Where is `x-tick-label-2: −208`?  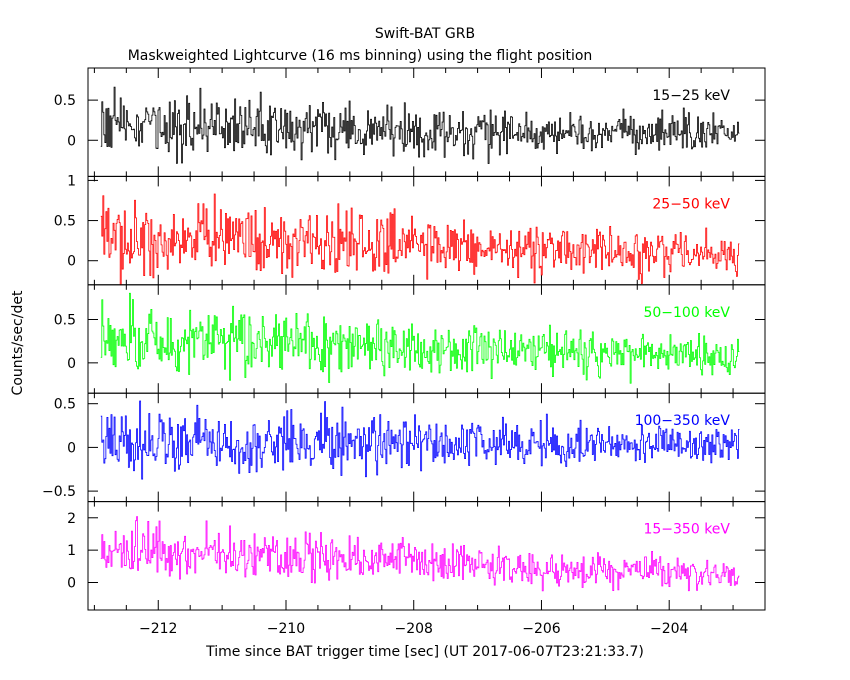 x-tick-label-2: −208 is located at coordinates (413, 629).